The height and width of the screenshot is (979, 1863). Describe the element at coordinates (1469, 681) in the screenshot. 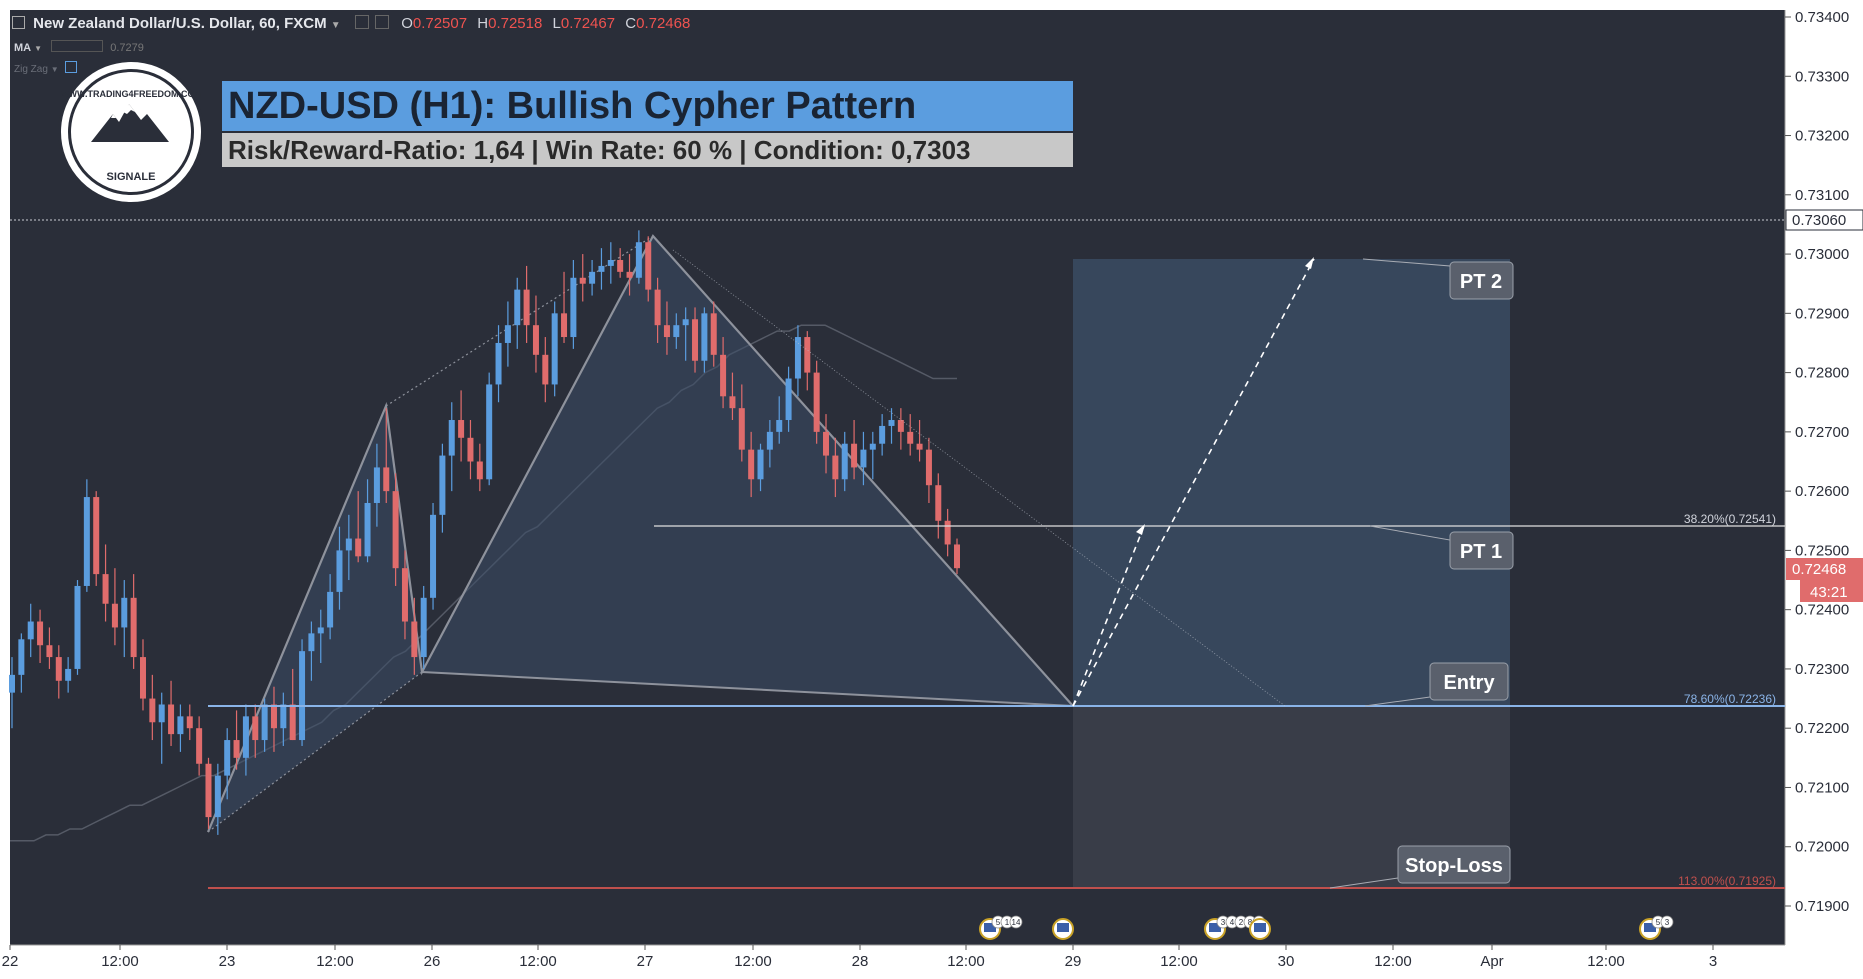

I see `entry-callout` at that location.